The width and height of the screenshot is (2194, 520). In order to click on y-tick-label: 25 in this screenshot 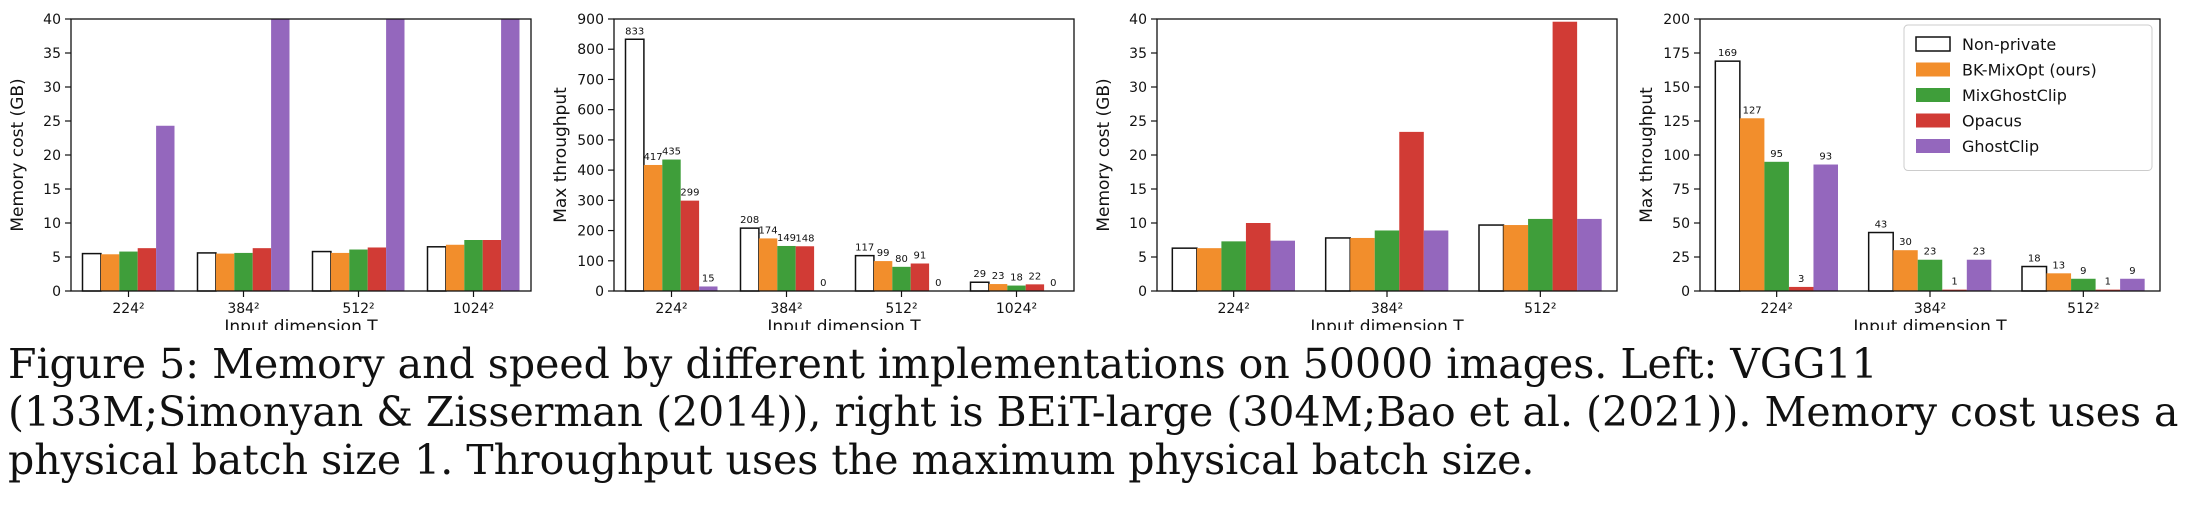, I will do `click(52, 122)`.